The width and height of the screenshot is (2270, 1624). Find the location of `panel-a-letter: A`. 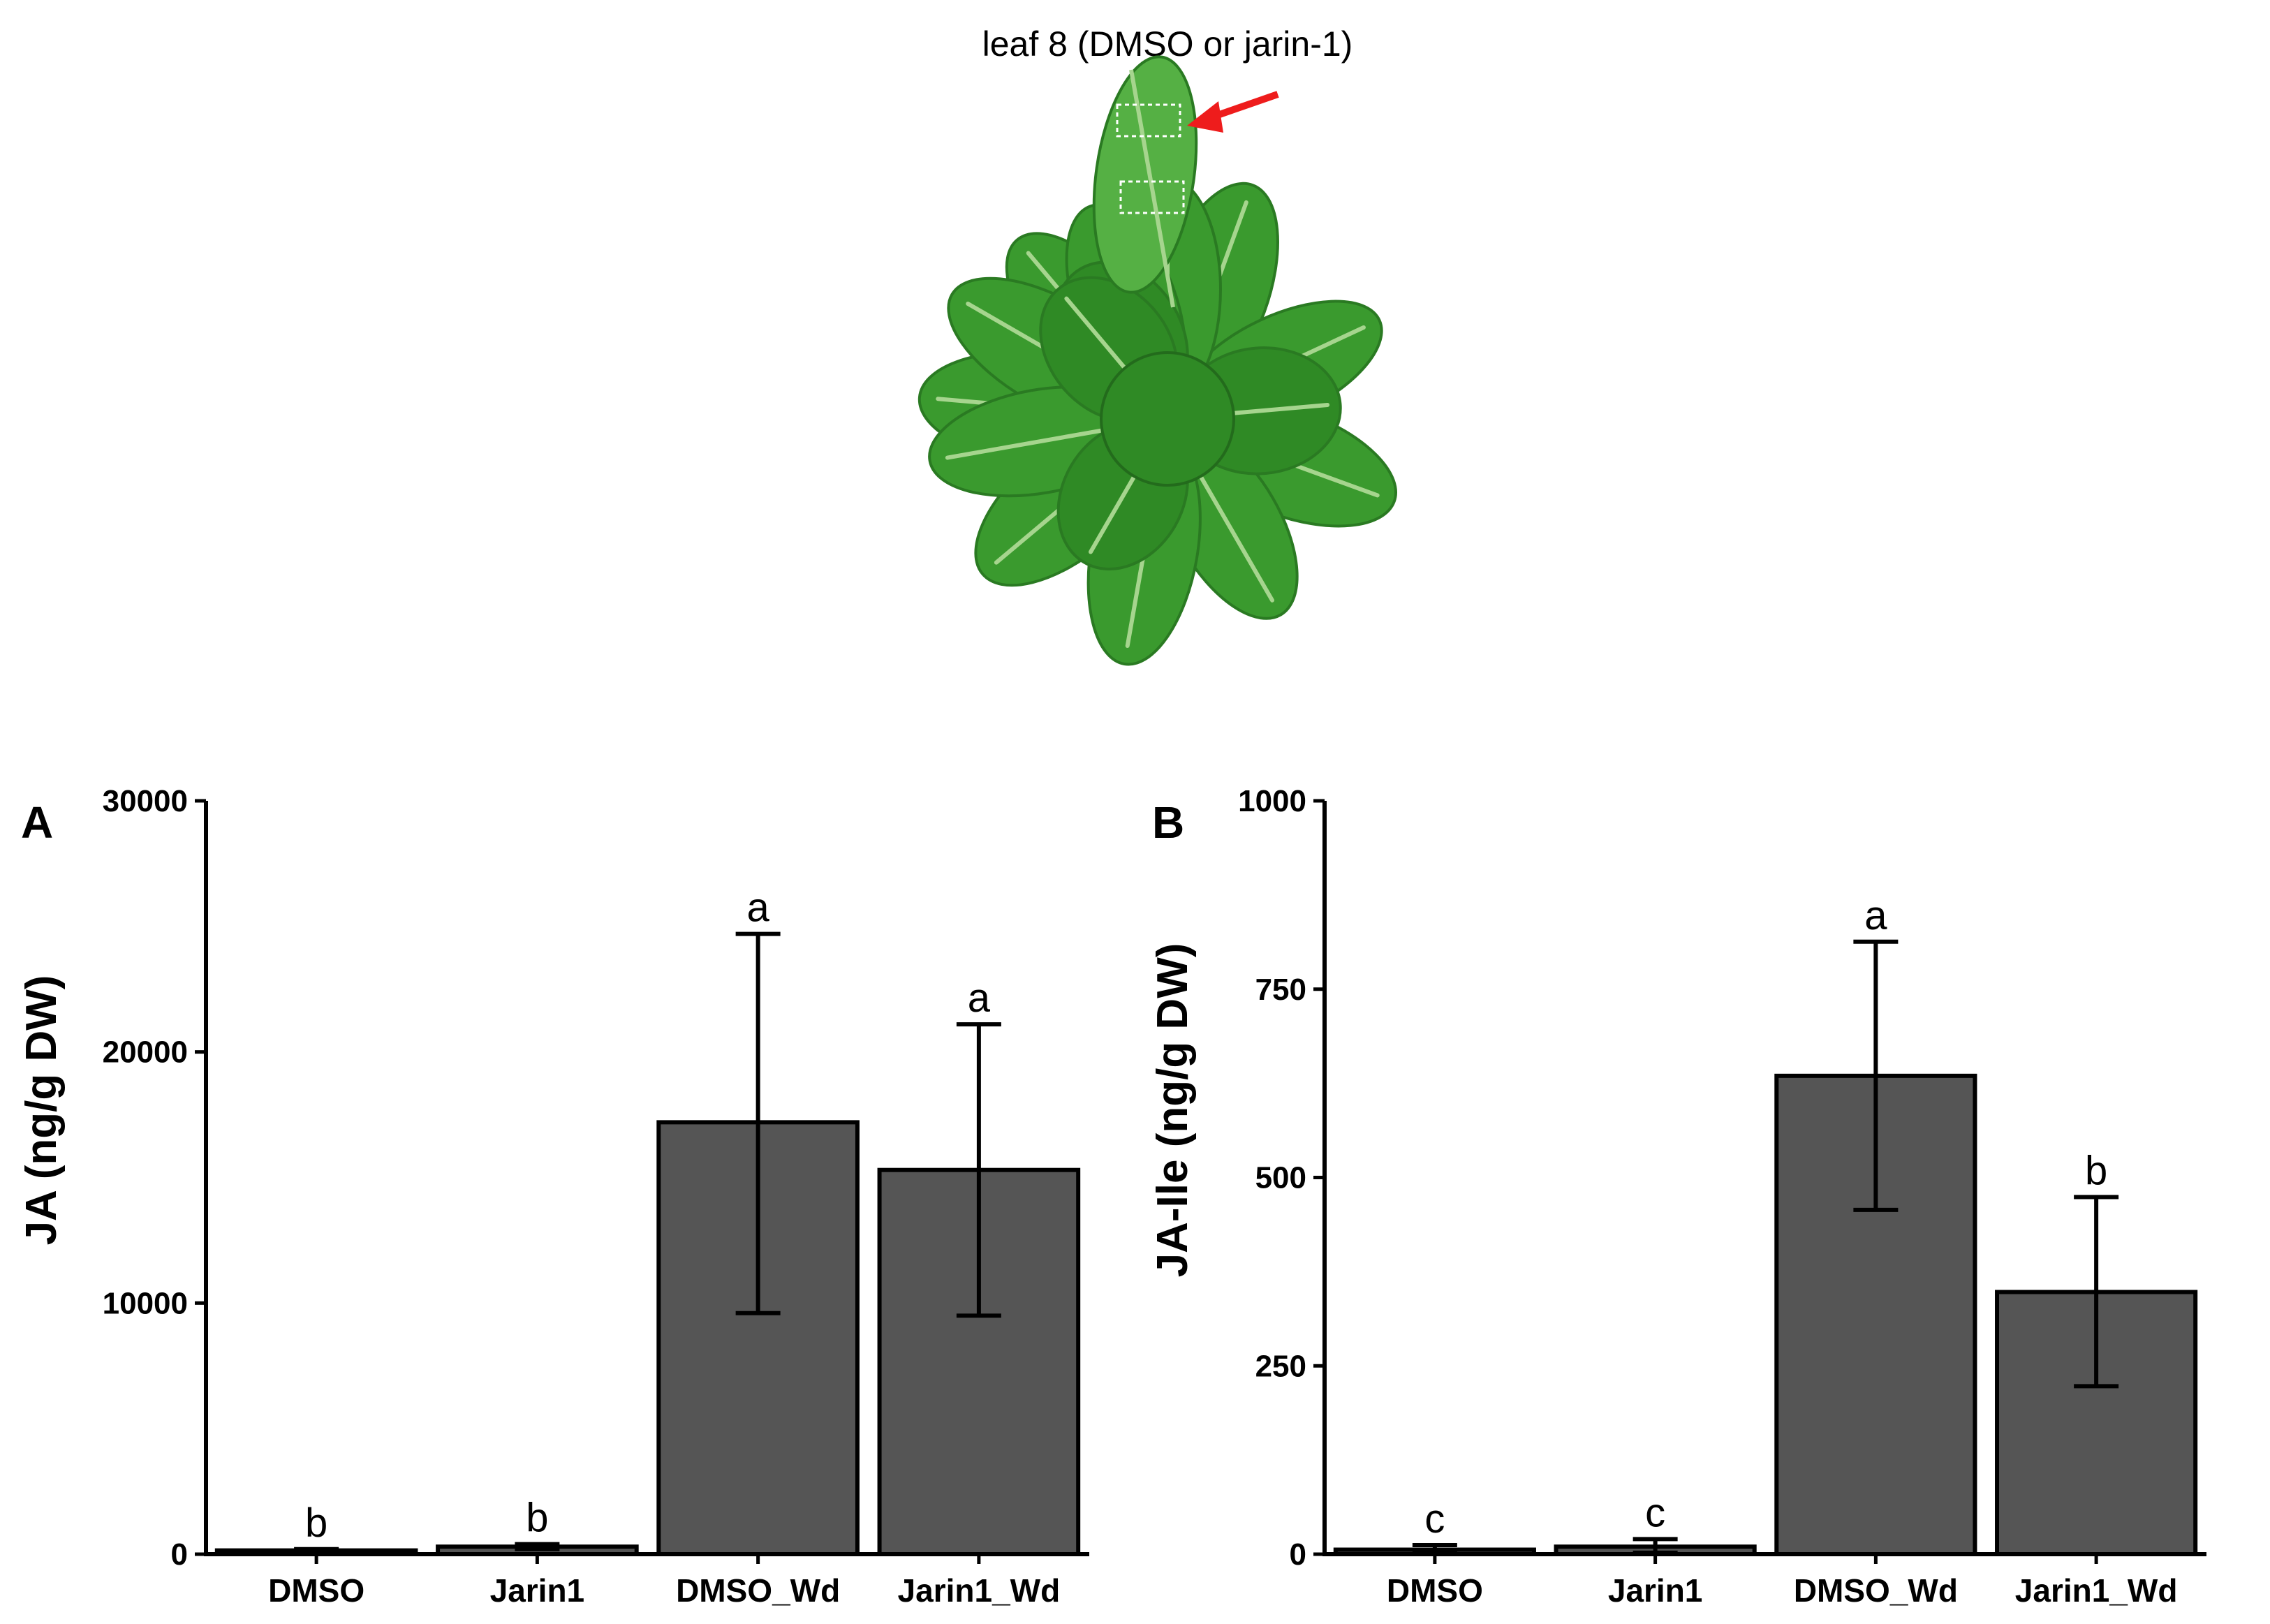

panel-a-letter: A is located at coordinates (37, 823).